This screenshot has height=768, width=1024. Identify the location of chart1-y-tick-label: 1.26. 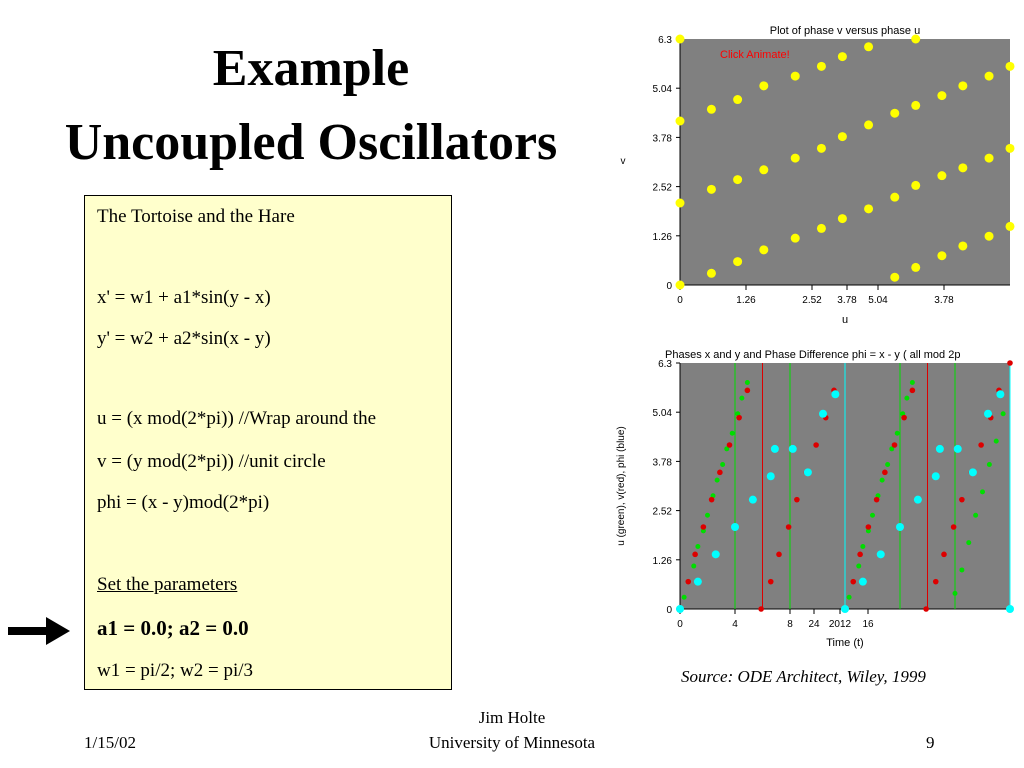
(663, 237).